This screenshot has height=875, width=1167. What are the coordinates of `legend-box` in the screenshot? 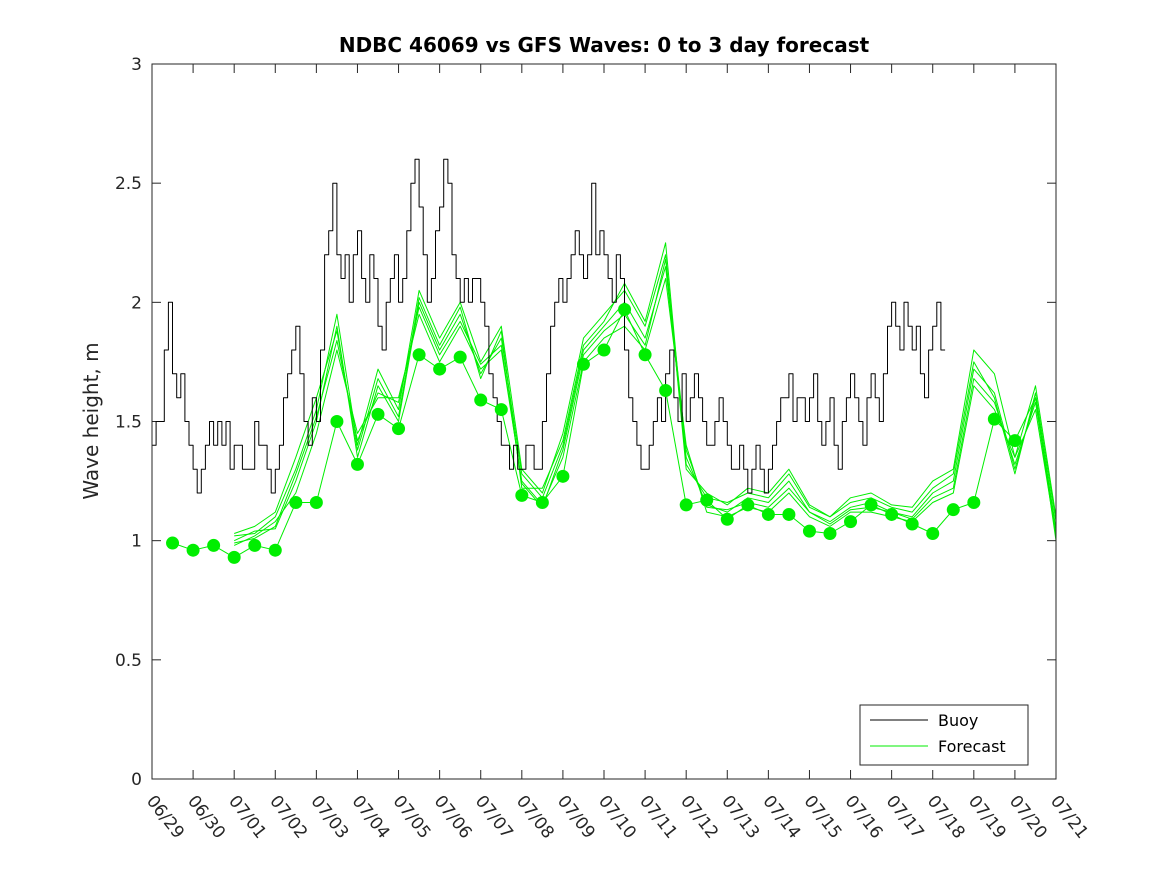 It's located at (944, 735).